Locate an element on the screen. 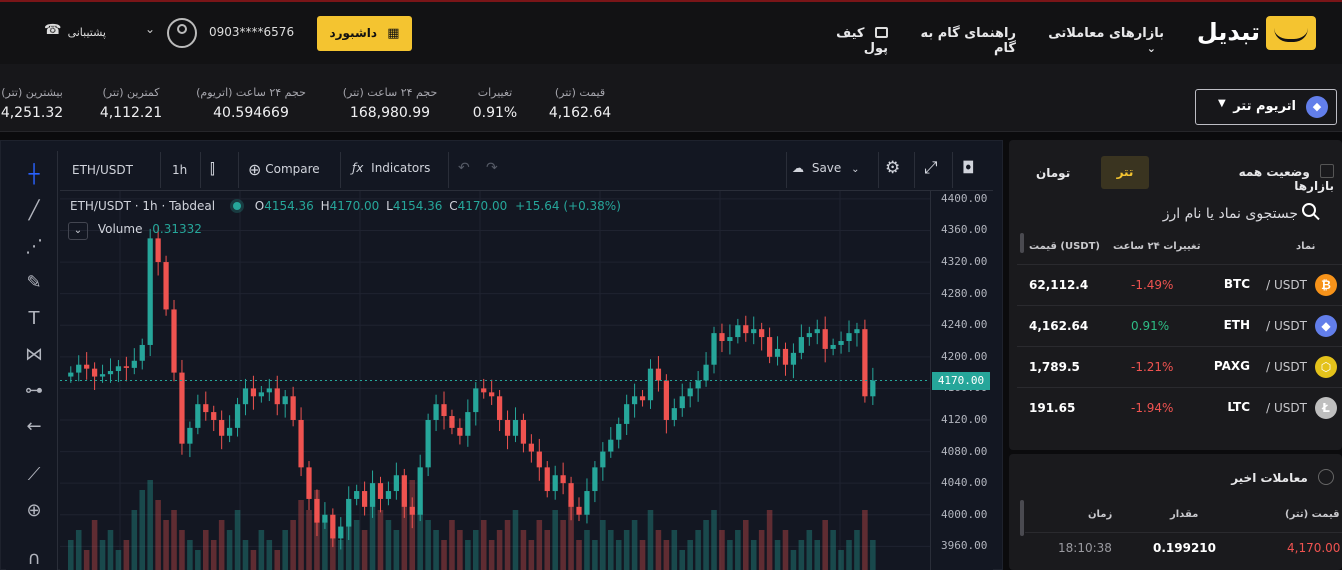  pair-selector: ◆ اتریوم تتر ▼ is located at coordinates (1266, 107).